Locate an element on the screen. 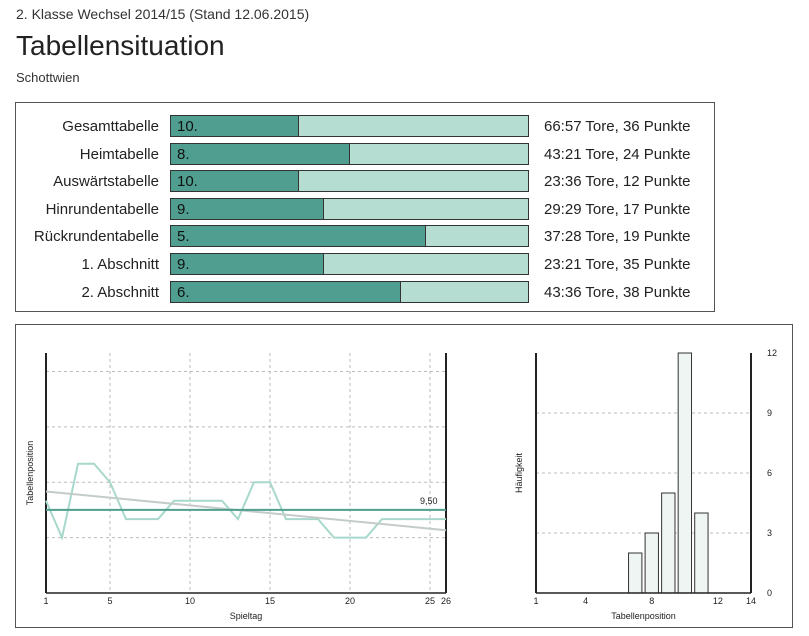 This screenshot has width=809, height=636. standings-rank: 8. is located at coordinates (183, 154).